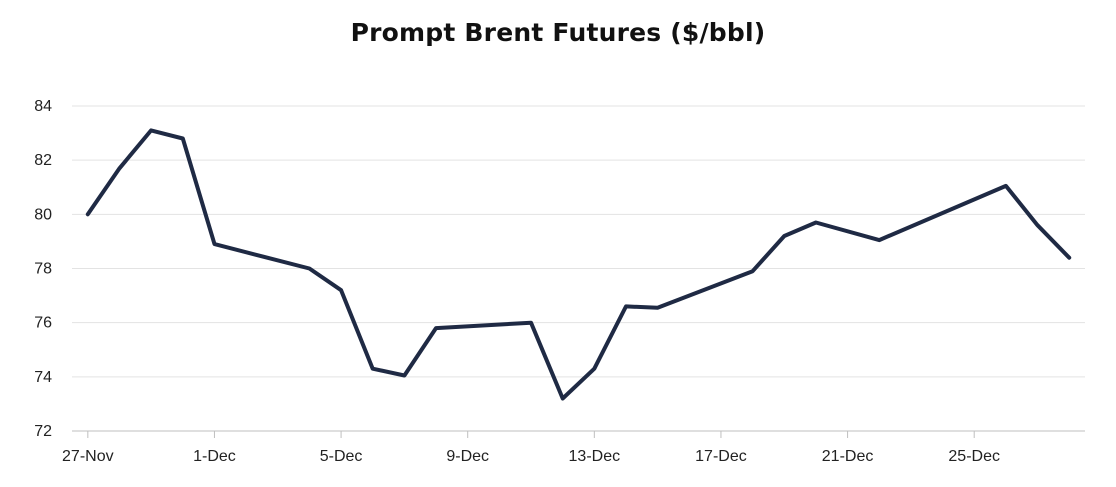  I want to click on x-tick-label: 5-Dec, so click(341, 456).